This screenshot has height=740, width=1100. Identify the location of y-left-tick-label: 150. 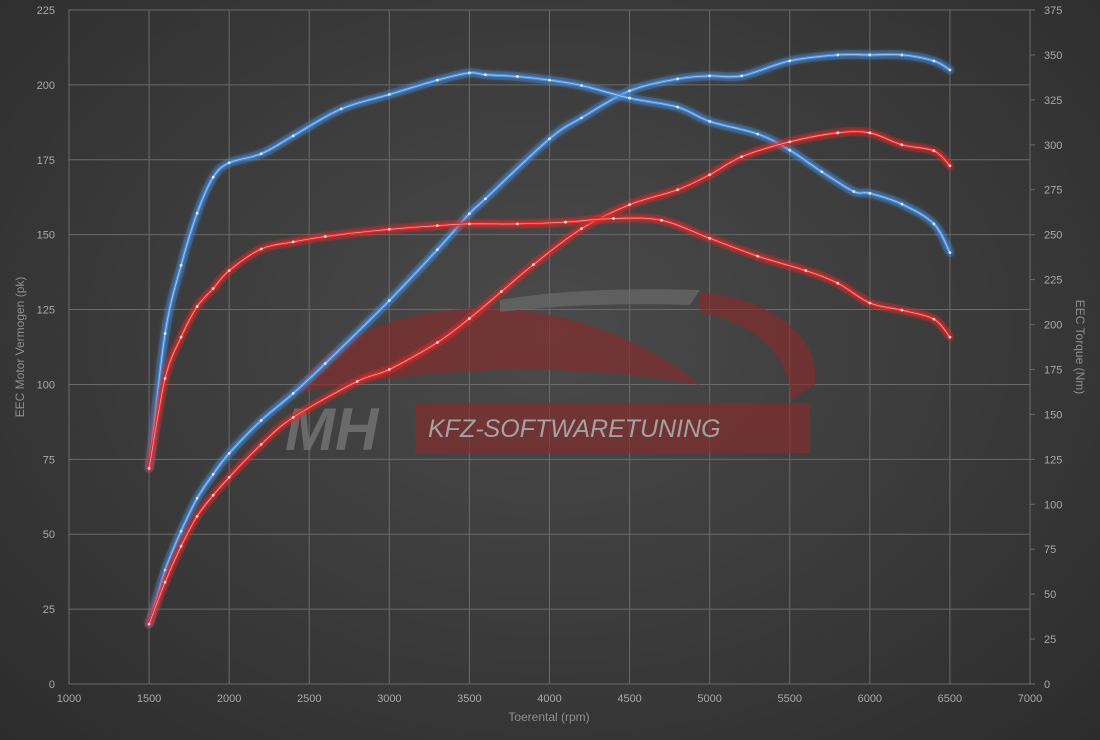
(46, 236).